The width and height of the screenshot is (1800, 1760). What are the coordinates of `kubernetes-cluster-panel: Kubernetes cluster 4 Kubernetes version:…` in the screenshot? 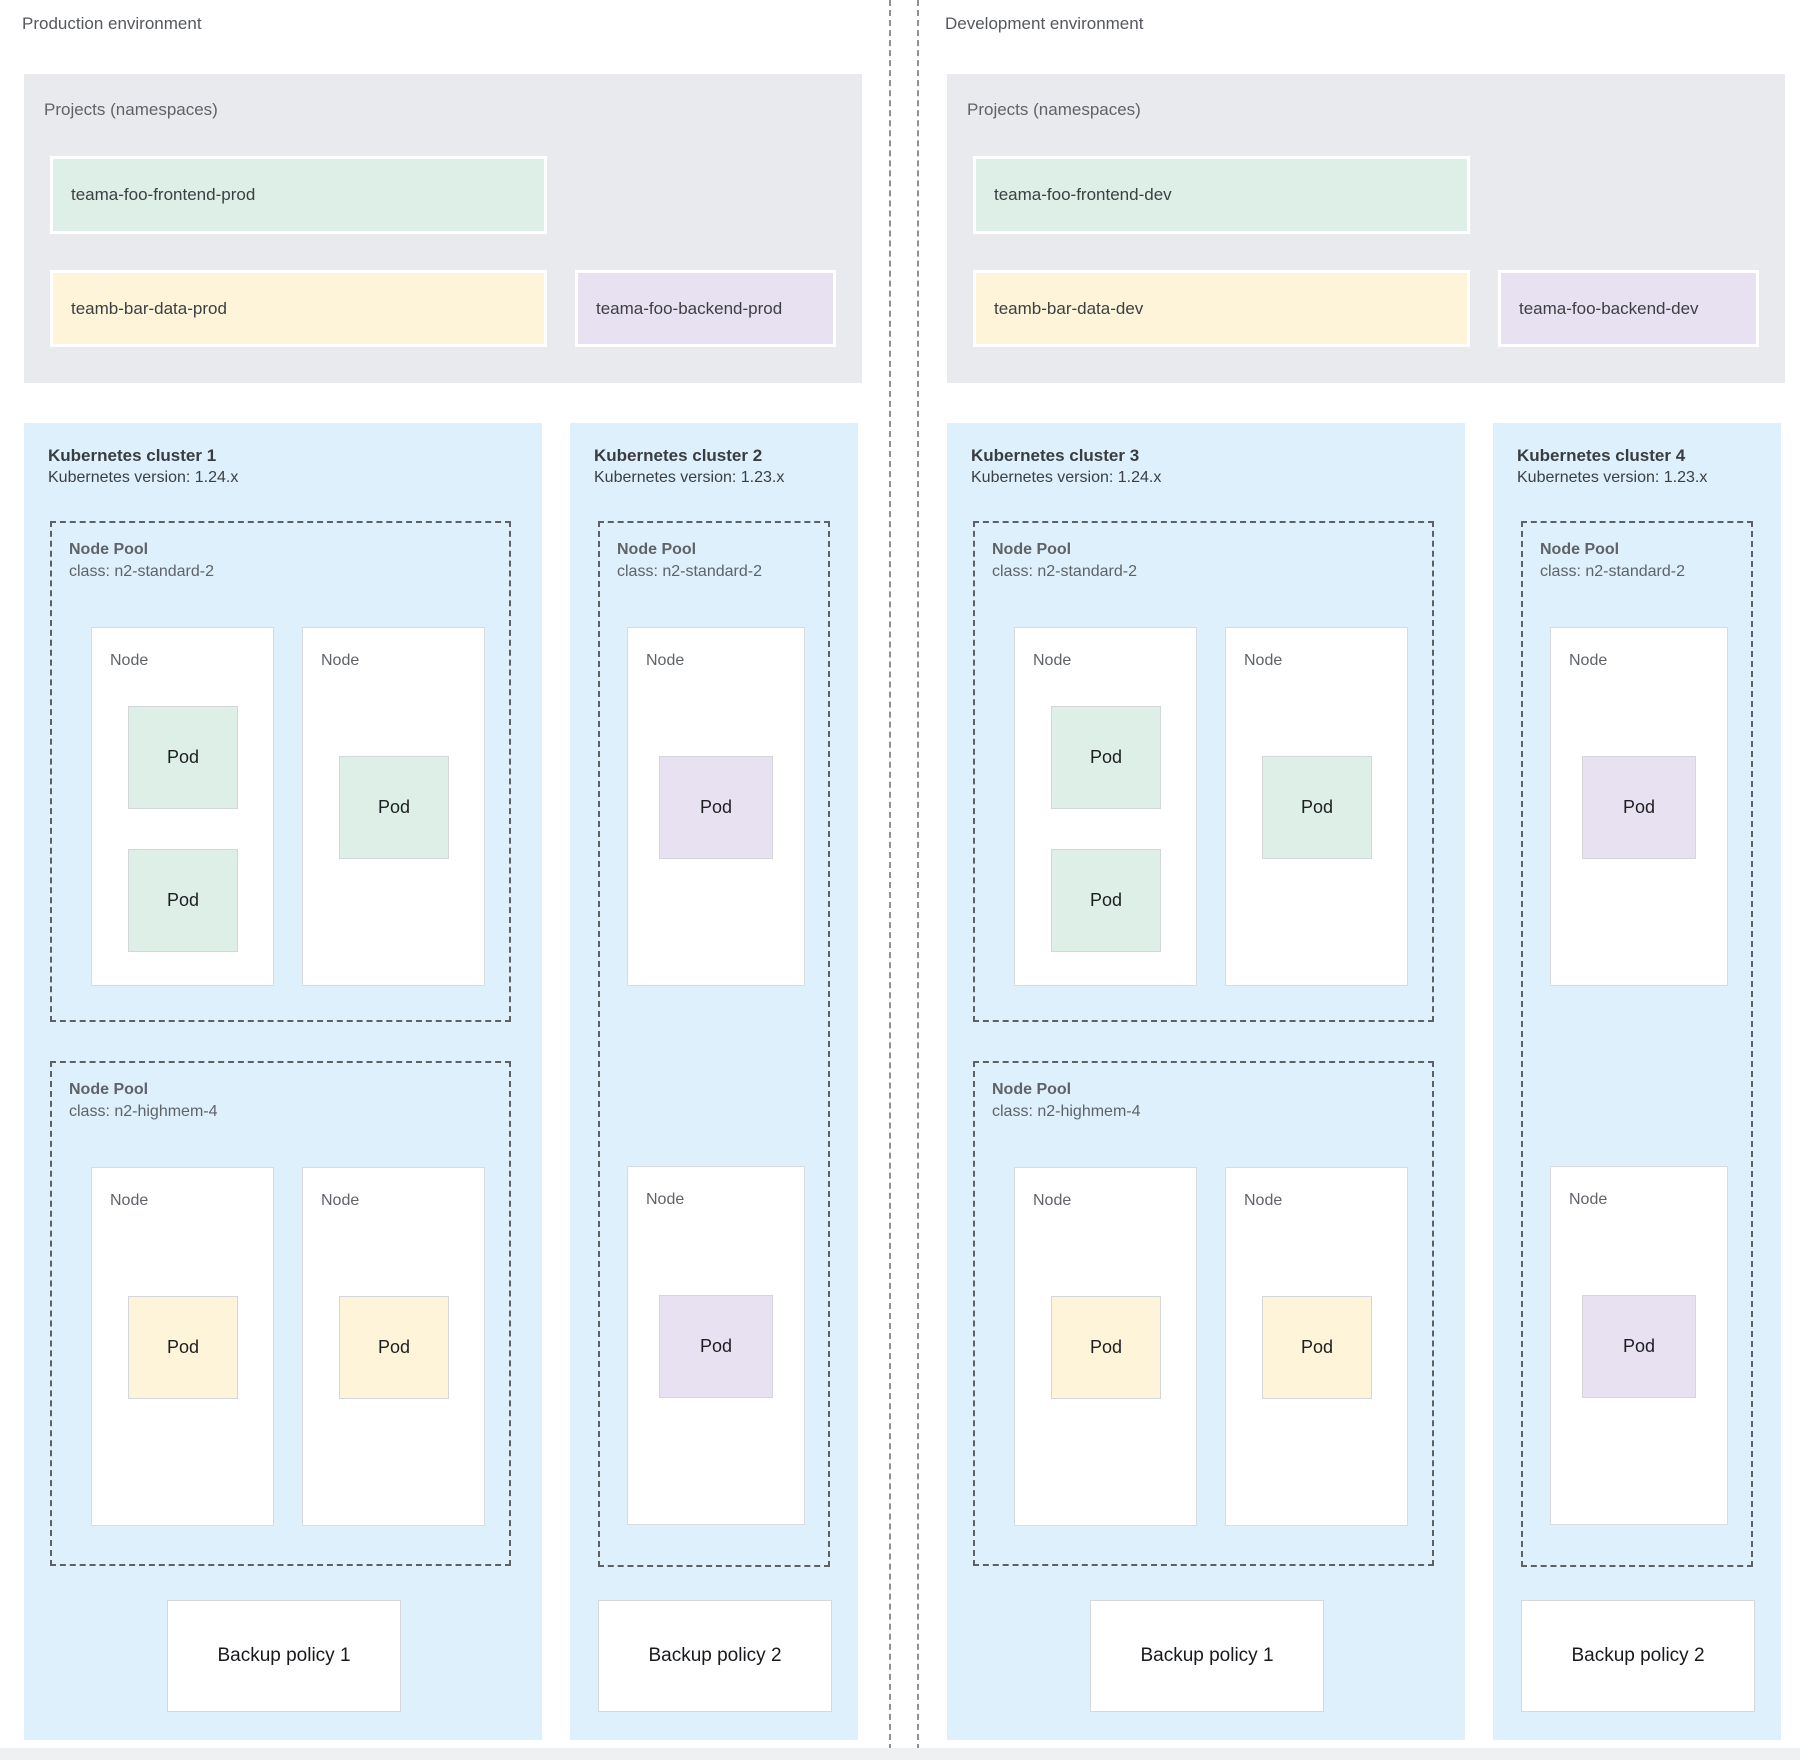 It's located at (1637, 1081).